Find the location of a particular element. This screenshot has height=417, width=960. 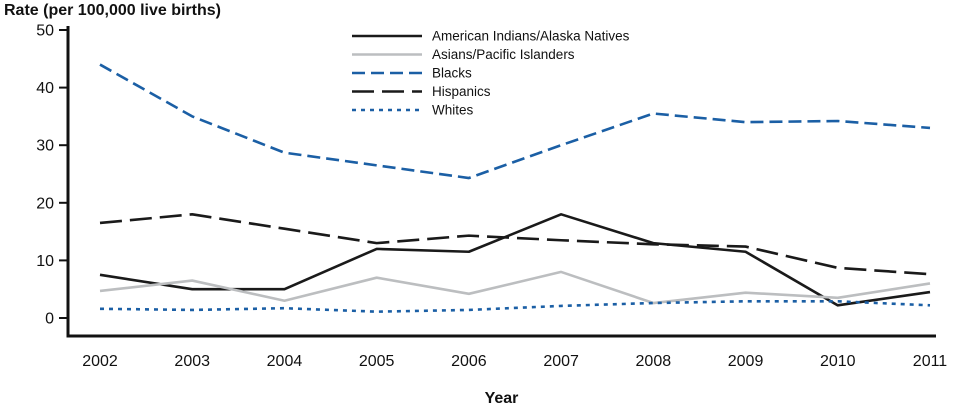

x-tick-label: 2006 is located at coordinates (469, 361).